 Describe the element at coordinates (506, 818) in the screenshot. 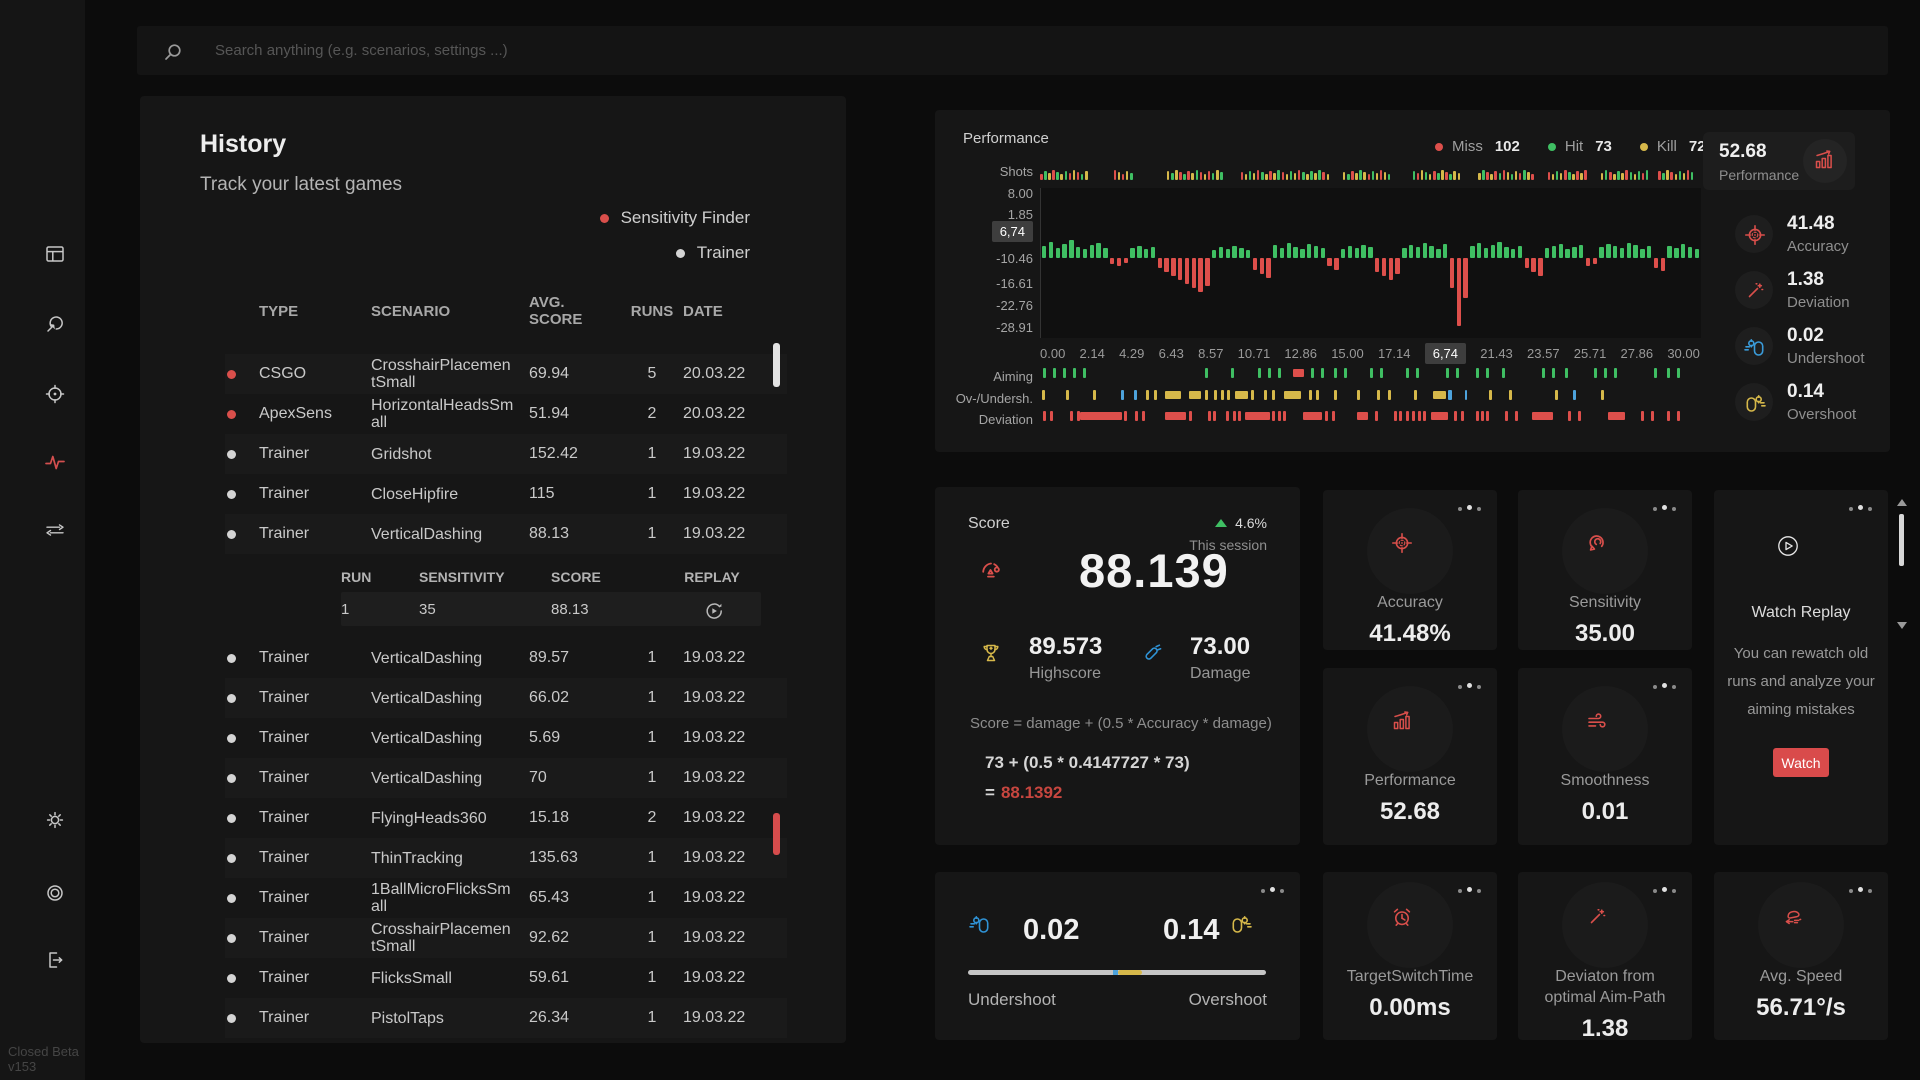

I see `table-row: Trainer FlyingHeads360 15.18 2 19.03.22` at that location.